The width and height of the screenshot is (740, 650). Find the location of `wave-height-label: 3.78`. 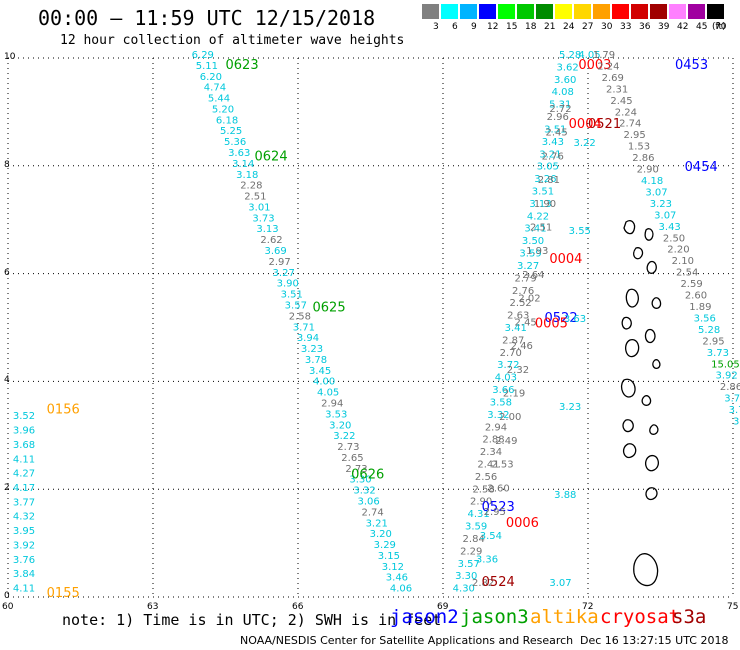

wave-height-label: 3.78 is located at coordinates (316, 360).